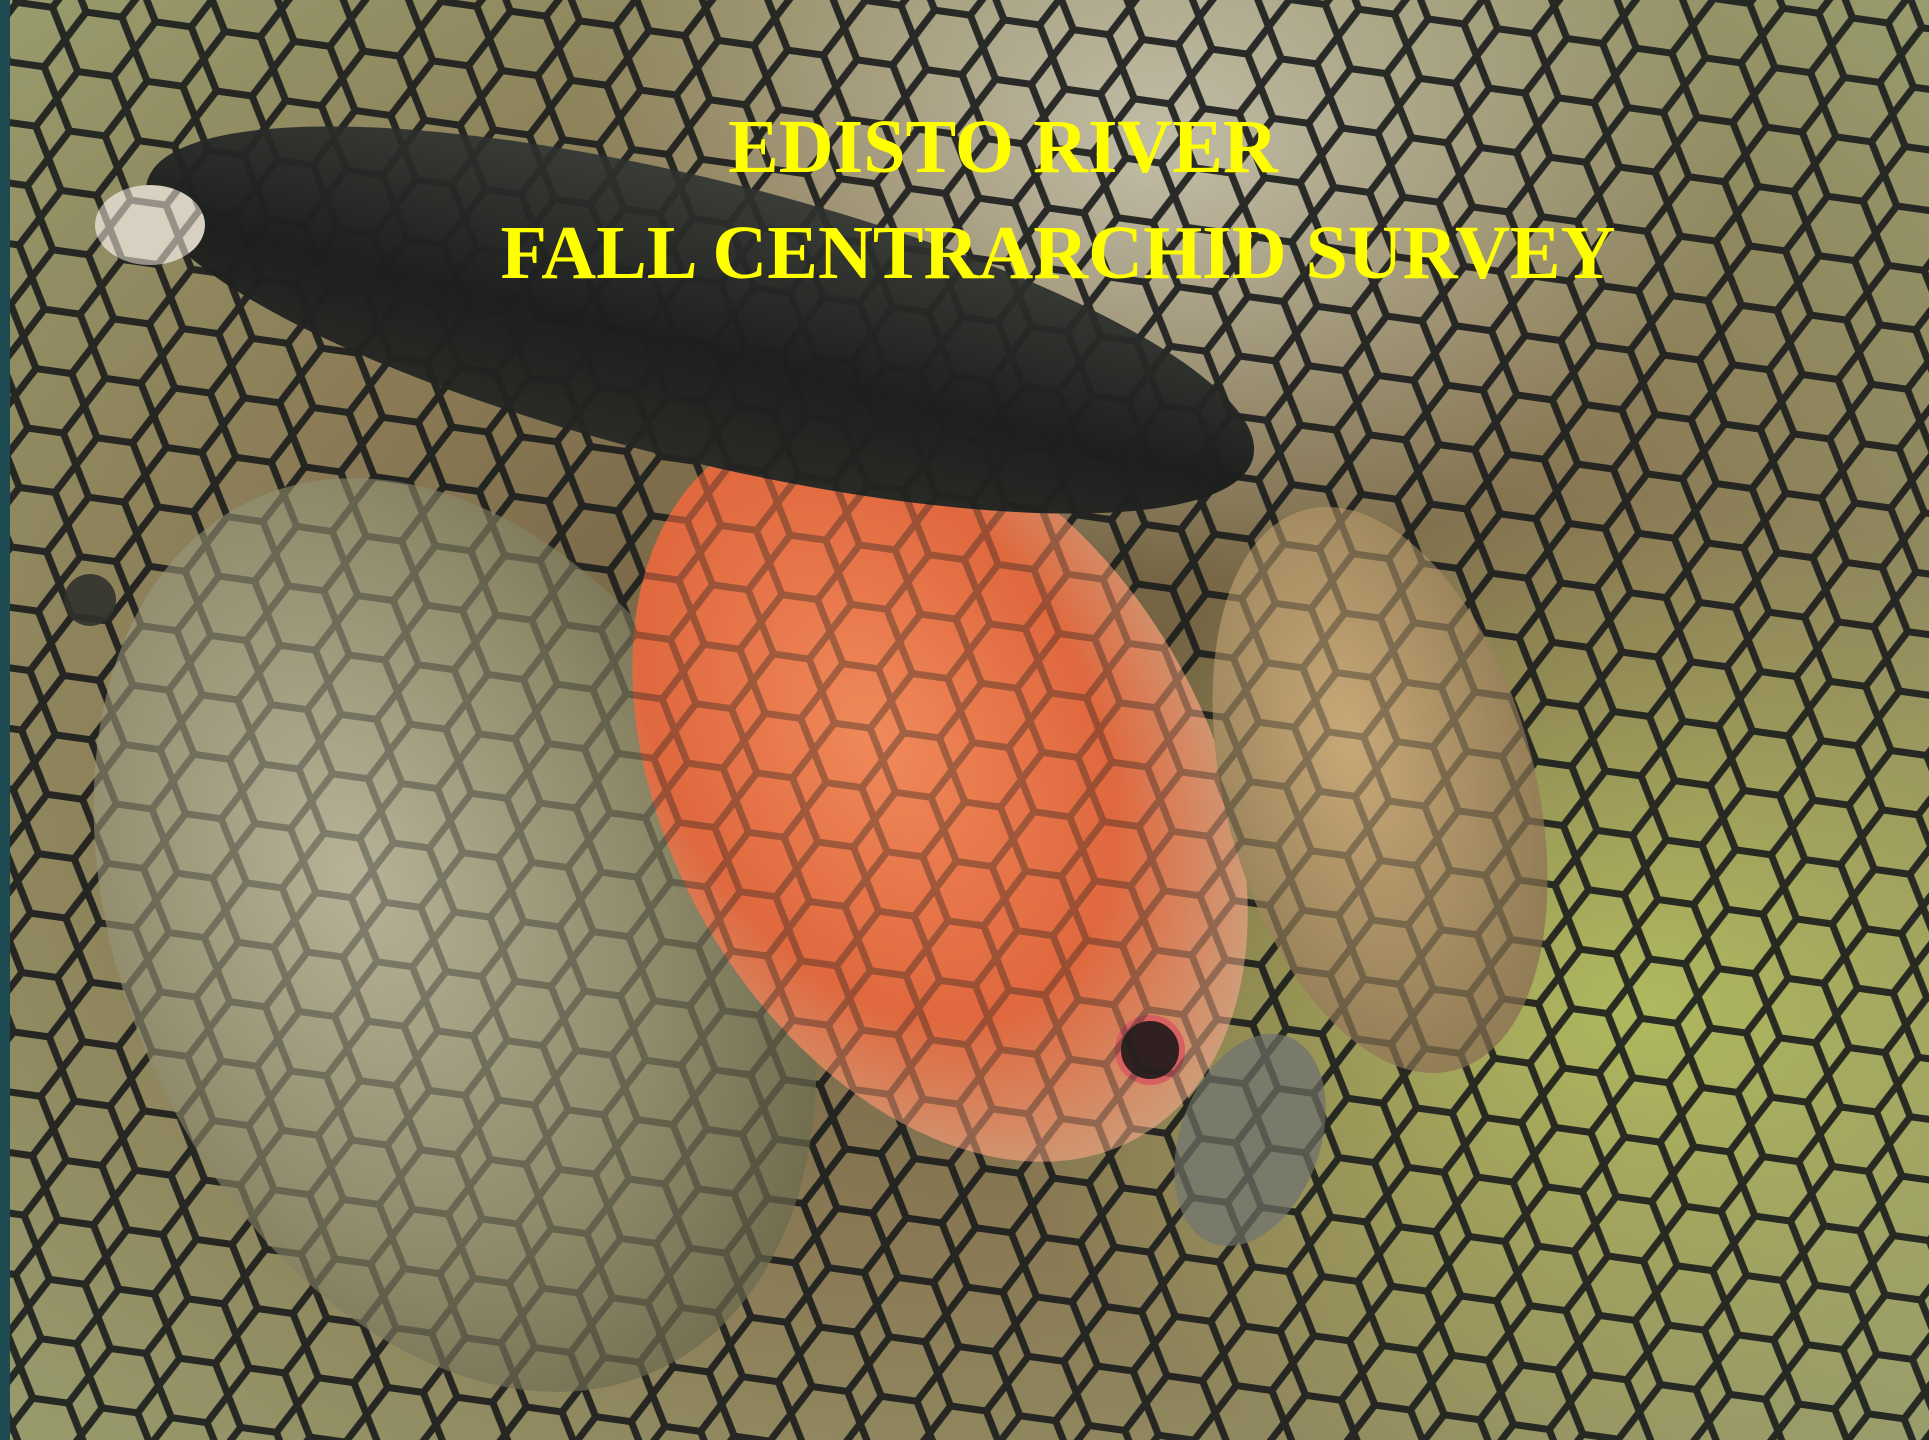  I want to click on slide-edge, so click(5, 720).